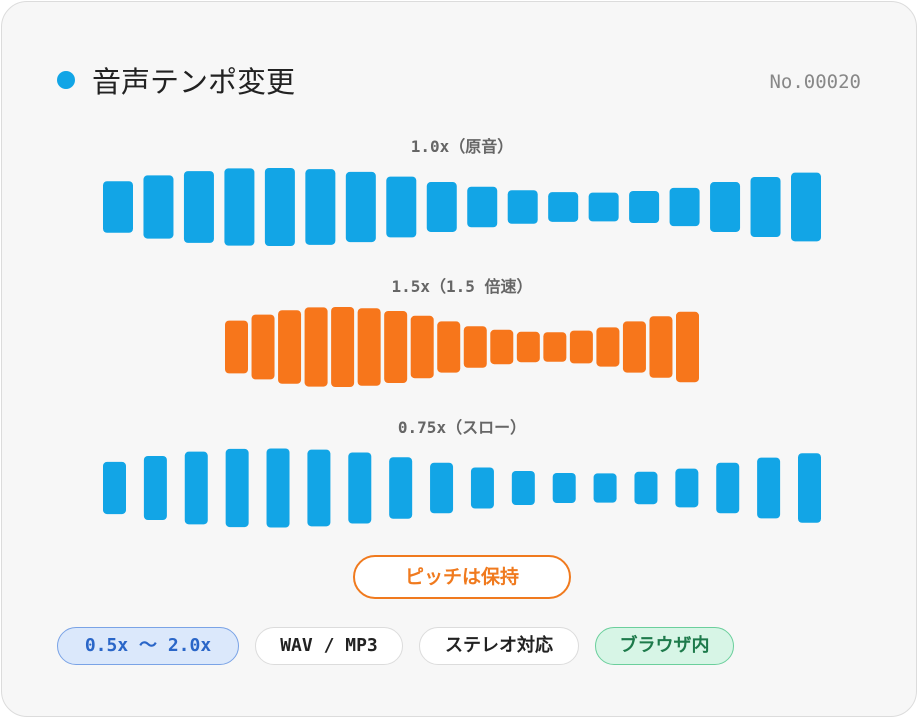 The image size is (920, 722). Describe the element at coordinates (66, 80) in the screenshot. I see `status-dot` at that location.